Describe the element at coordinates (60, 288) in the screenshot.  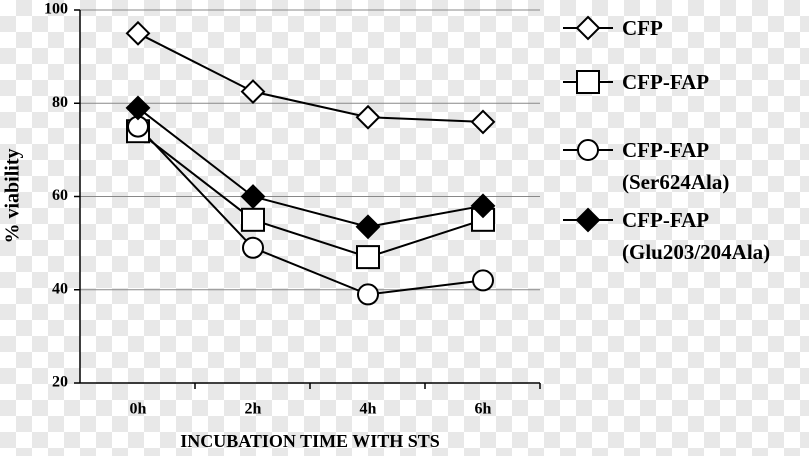
I see `y-tick-label: 40` at that location.